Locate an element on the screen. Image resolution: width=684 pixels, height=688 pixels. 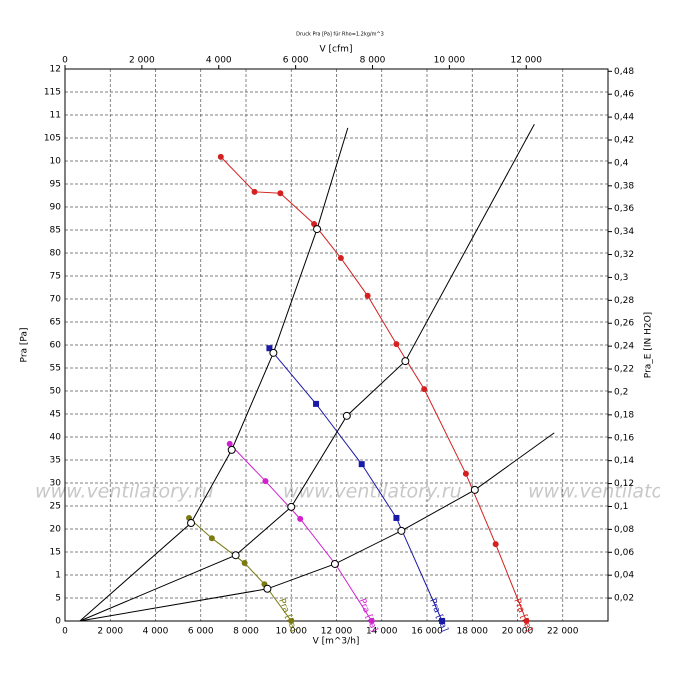
y2-axis-label: Pra_E [IN H2O] is located at coordinates (649, 345).